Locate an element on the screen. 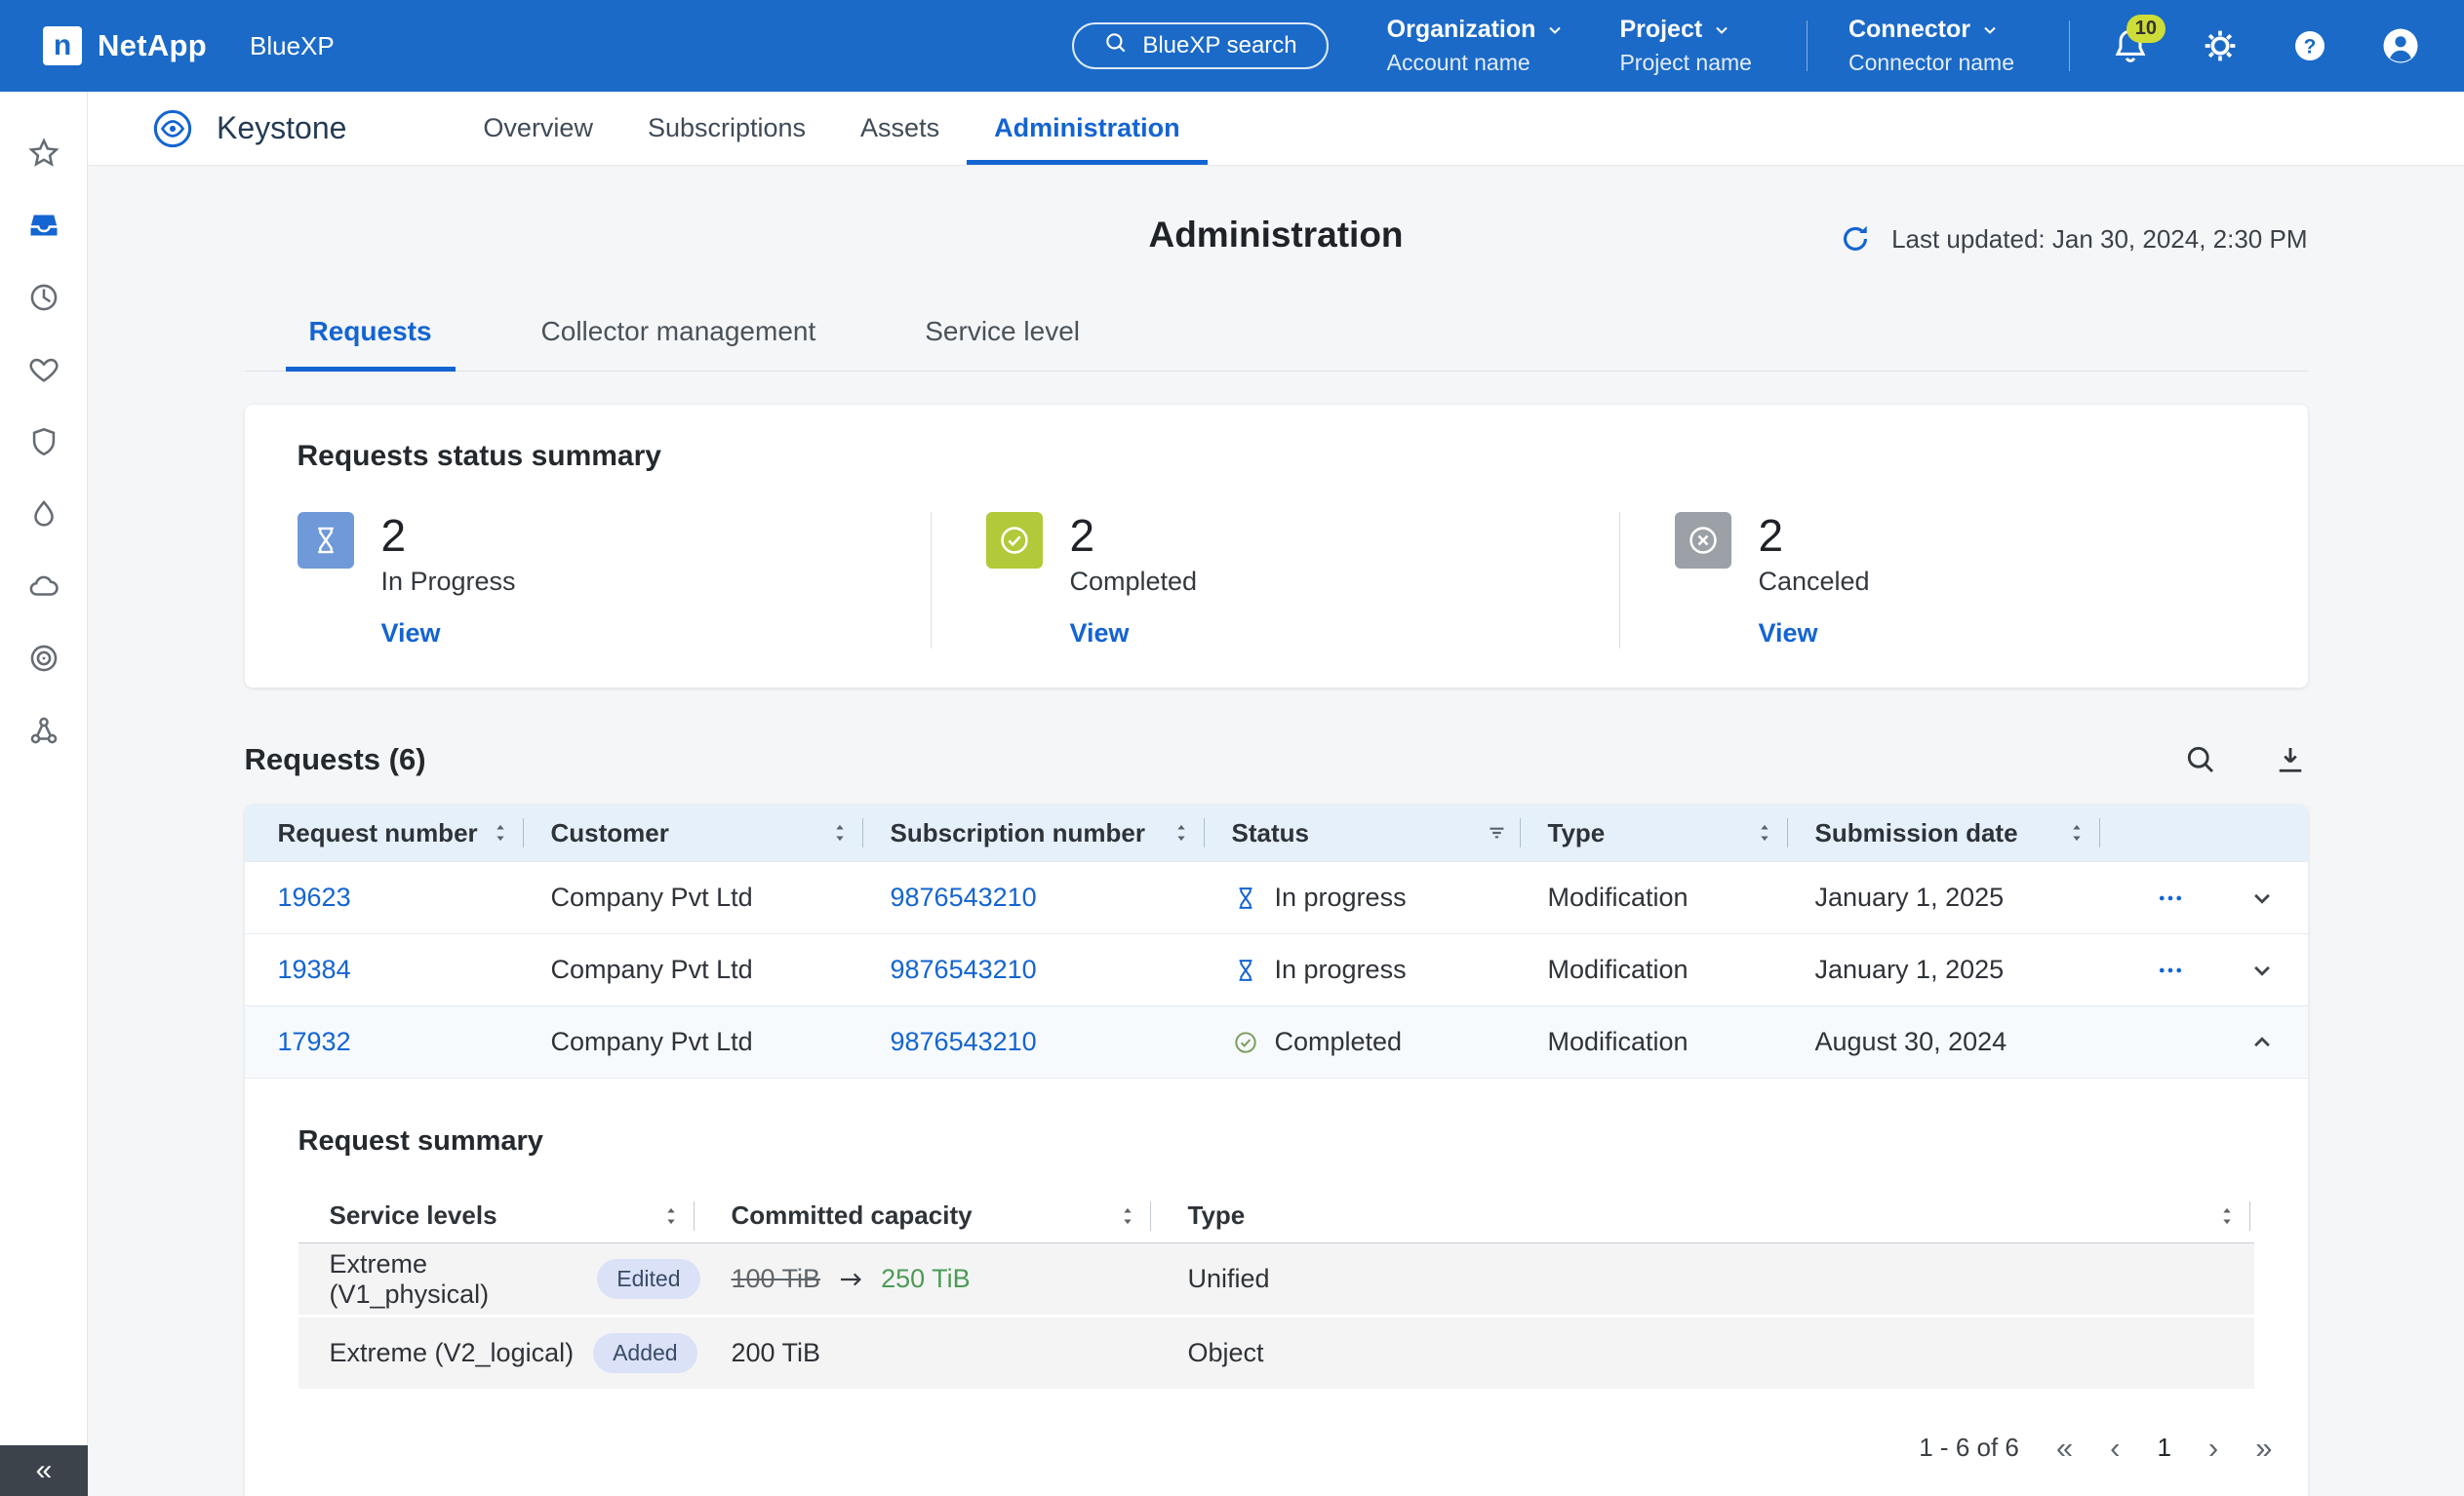 Image resolution: width=2464 pixels, height=1496 pixels. product-name: BlueXP is located at coordinates (292, 45).